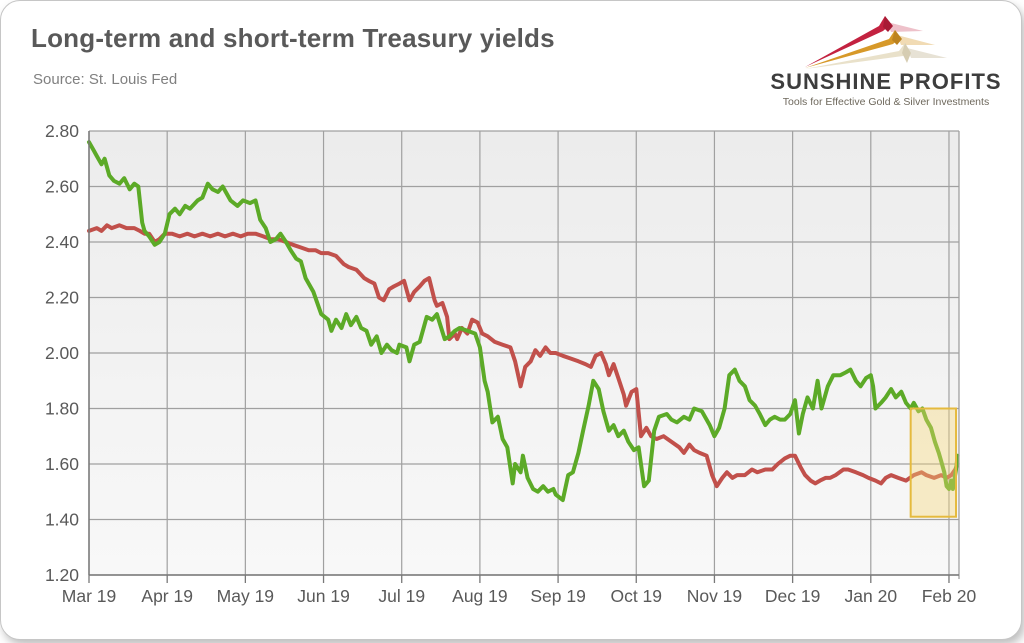 The height and width of the screenshot is (643, 1024). What do you see at coordinates (62, 409) in the screenshot?
I see `y-axis-label: 1.80` at bounding box center [62, 409].